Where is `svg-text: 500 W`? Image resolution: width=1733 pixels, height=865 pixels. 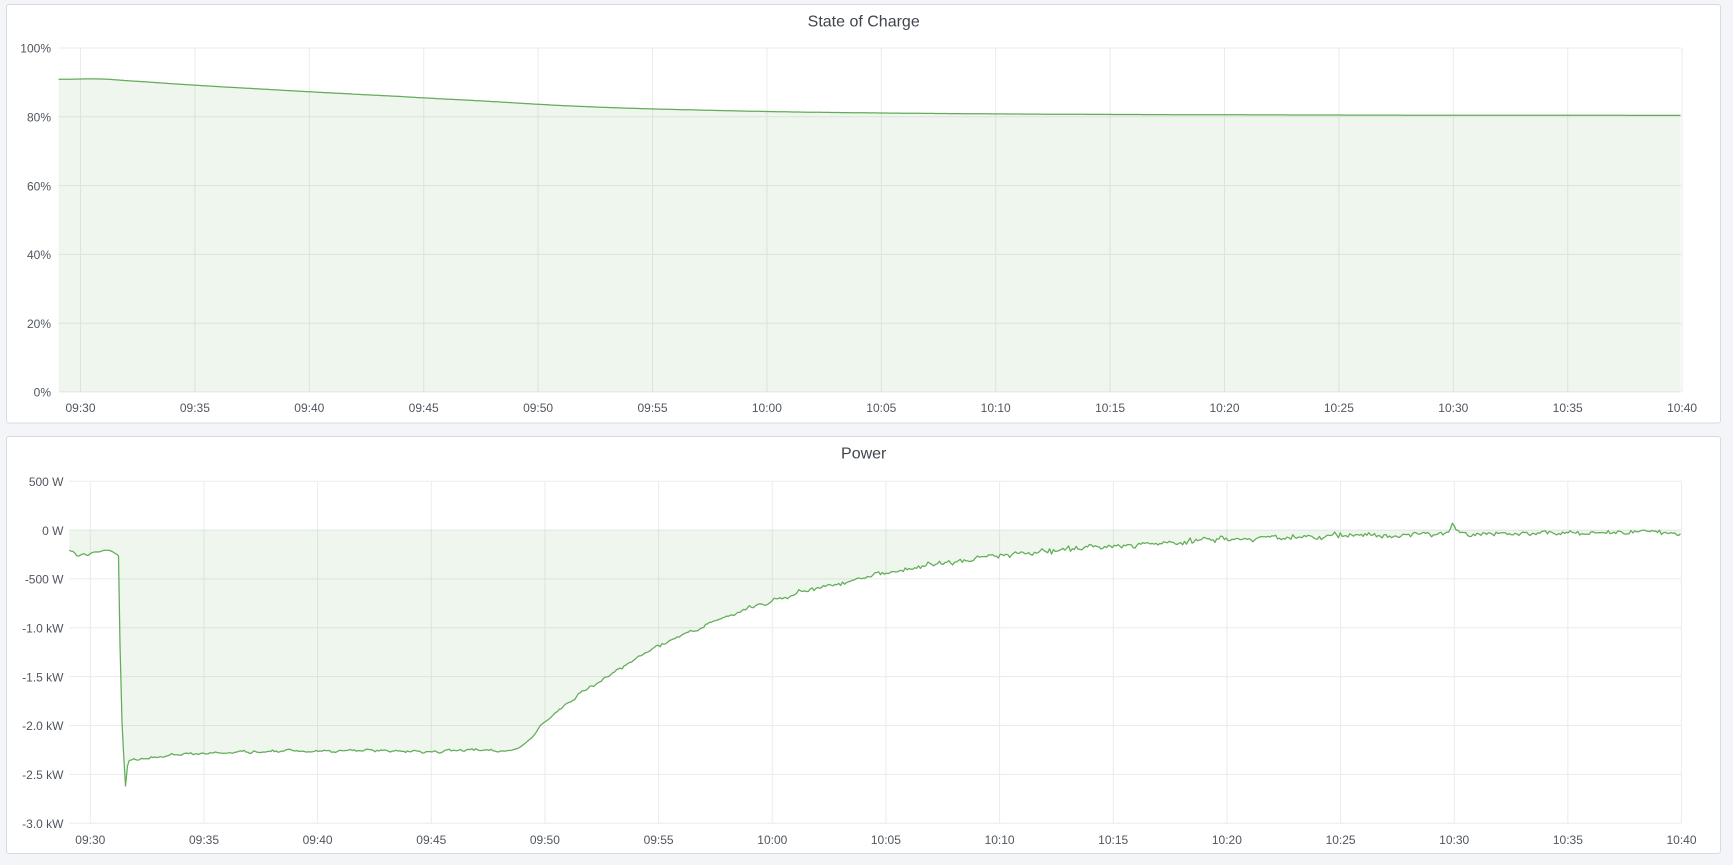 svg-text: 500 W is located at coordinates (46, 482).